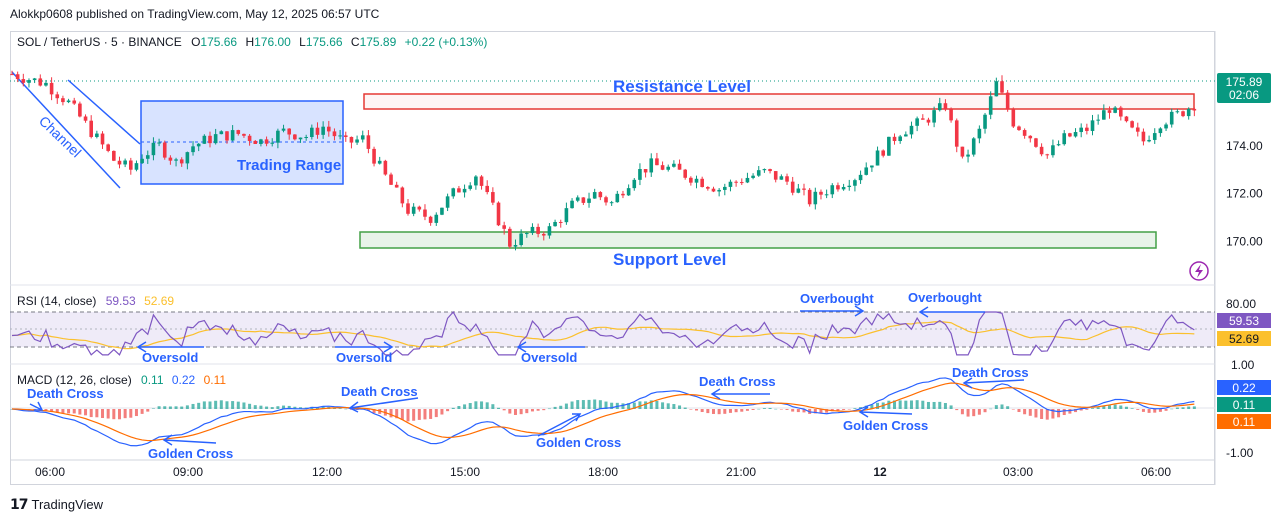 The image size is (1281, 521). I want to click on signal-line, so click(603, 412).